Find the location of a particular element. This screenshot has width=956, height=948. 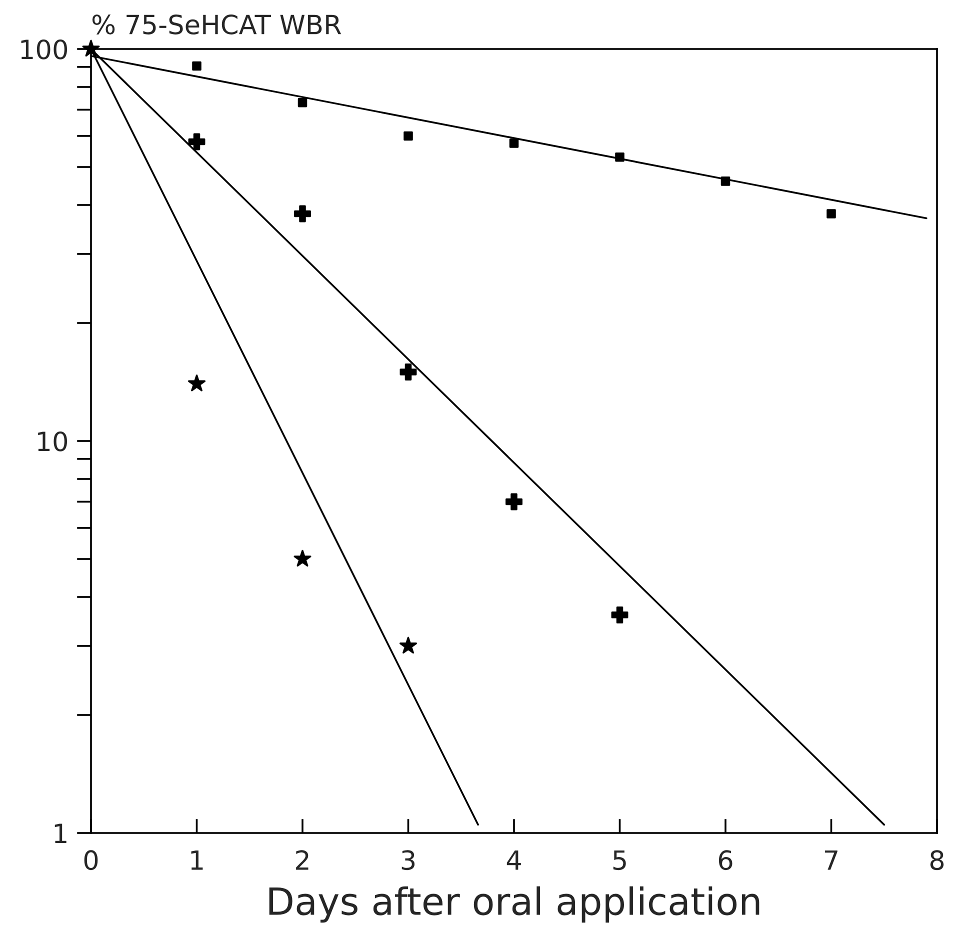

x-axis-title: Days after oral application is located at coordinates (514, 904).